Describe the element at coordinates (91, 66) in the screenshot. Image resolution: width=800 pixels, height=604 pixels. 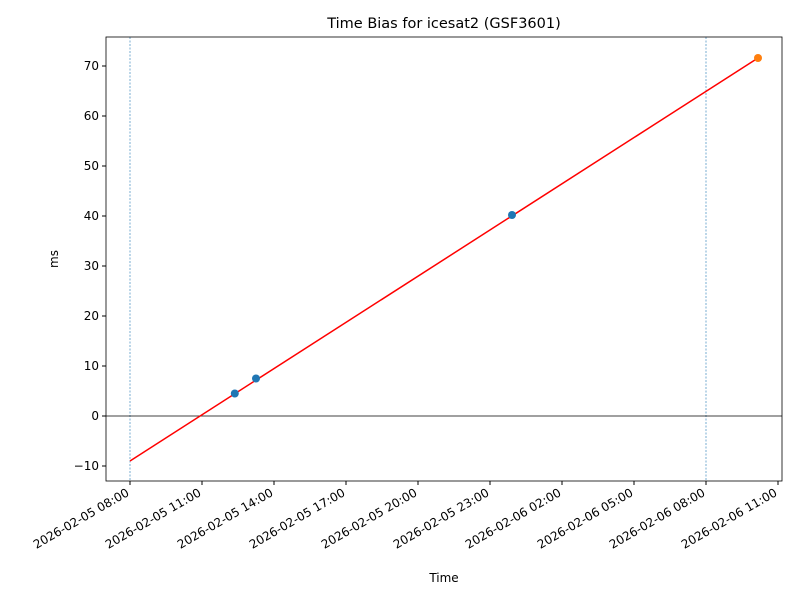
I see `y-tick-label: 70` at that location.